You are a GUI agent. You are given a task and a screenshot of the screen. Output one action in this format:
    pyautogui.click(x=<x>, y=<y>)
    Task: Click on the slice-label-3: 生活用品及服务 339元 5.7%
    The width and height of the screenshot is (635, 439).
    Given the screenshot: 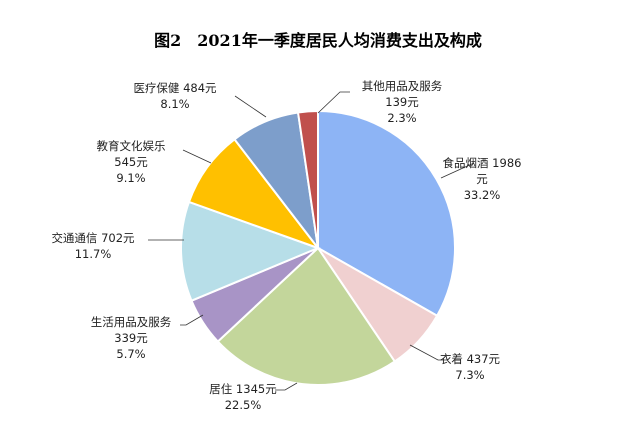 What is the action you would take?
    pyautogui.click(x=131, y=338)
    